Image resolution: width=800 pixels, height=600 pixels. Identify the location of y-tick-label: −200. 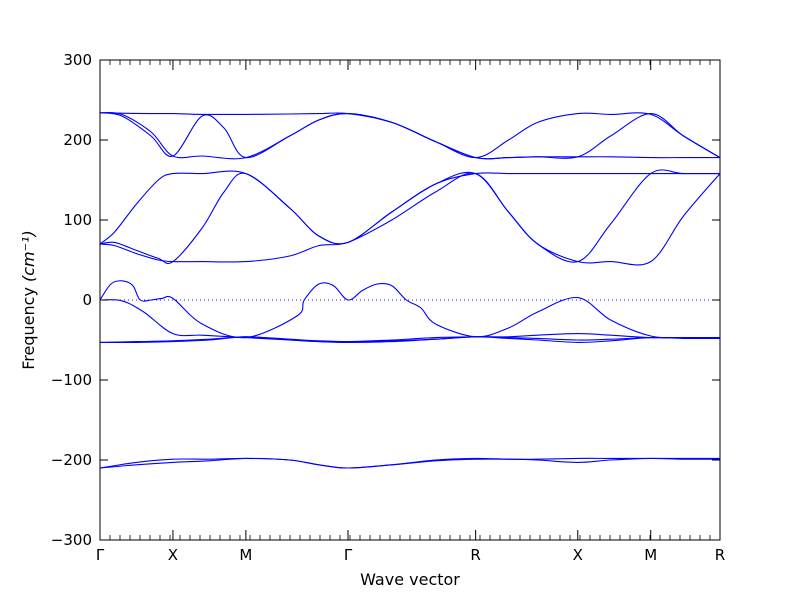
(71, 460).